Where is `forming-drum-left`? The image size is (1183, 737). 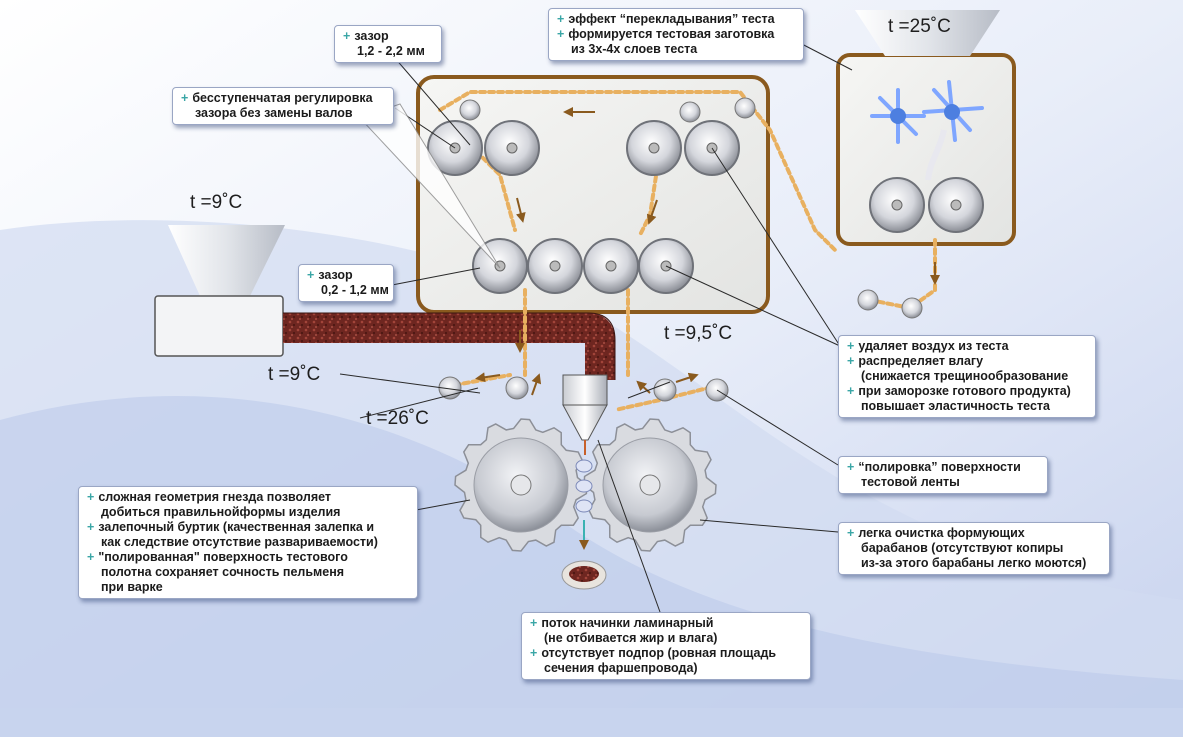
forming-drum-left is located at coordinates (521, 485).